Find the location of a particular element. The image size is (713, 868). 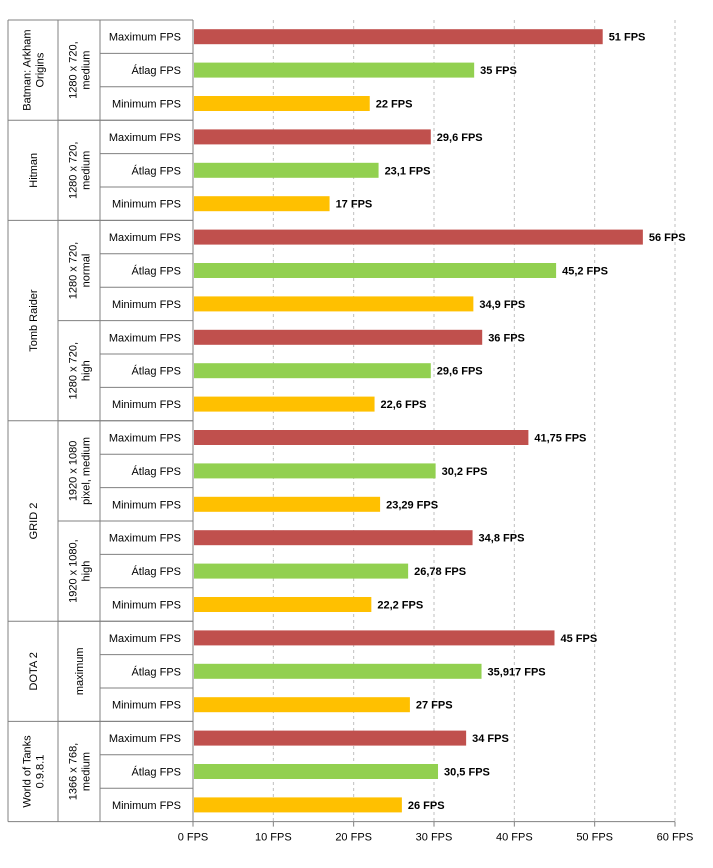

x-tick-label: 10 FPS is located at coordinates (273, 838).